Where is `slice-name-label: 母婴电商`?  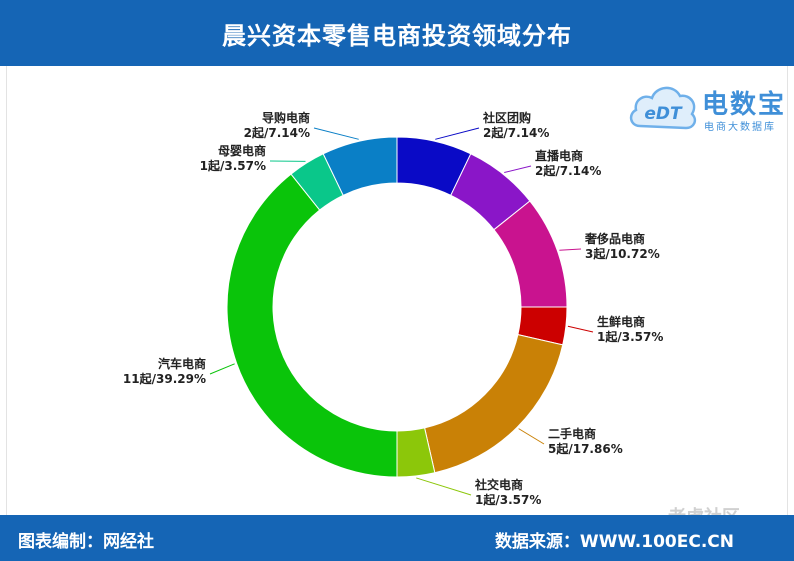
slice-name-label: 母婴电商 is located at coordinates (242, 150).